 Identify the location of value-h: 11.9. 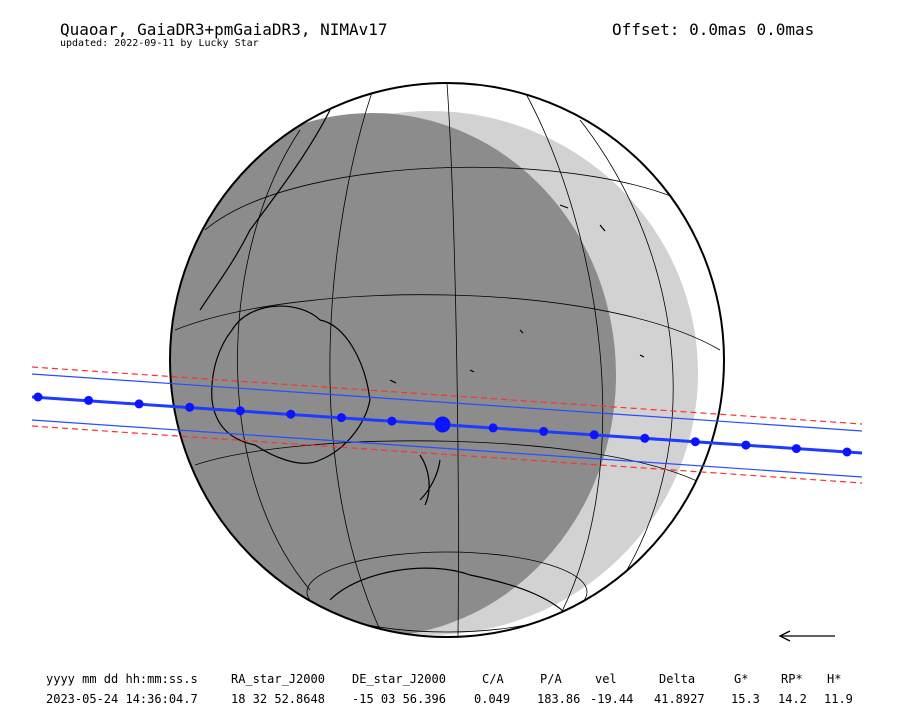
(838, 699).